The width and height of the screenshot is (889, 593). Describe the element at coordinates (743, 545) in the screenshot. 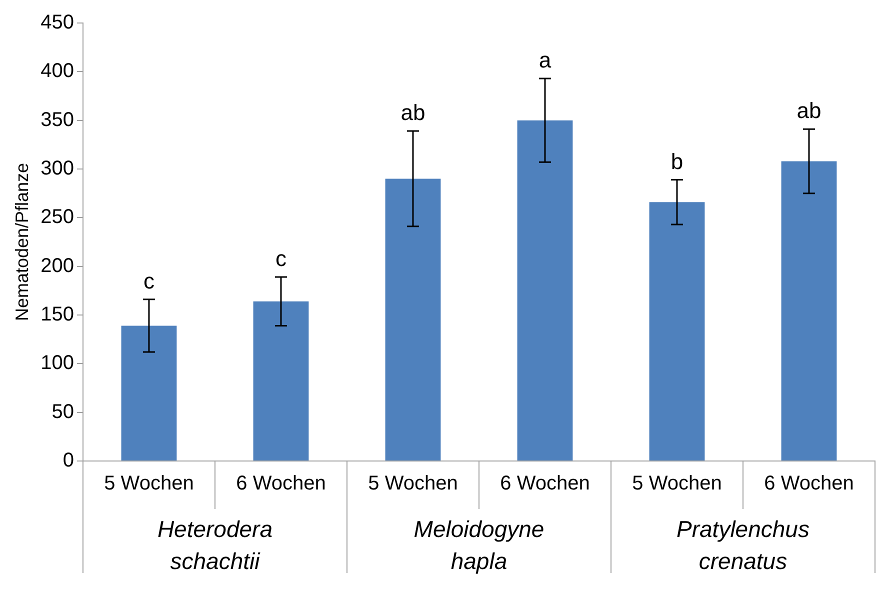

I see `text: Pratylenchus crenatus` at that location.